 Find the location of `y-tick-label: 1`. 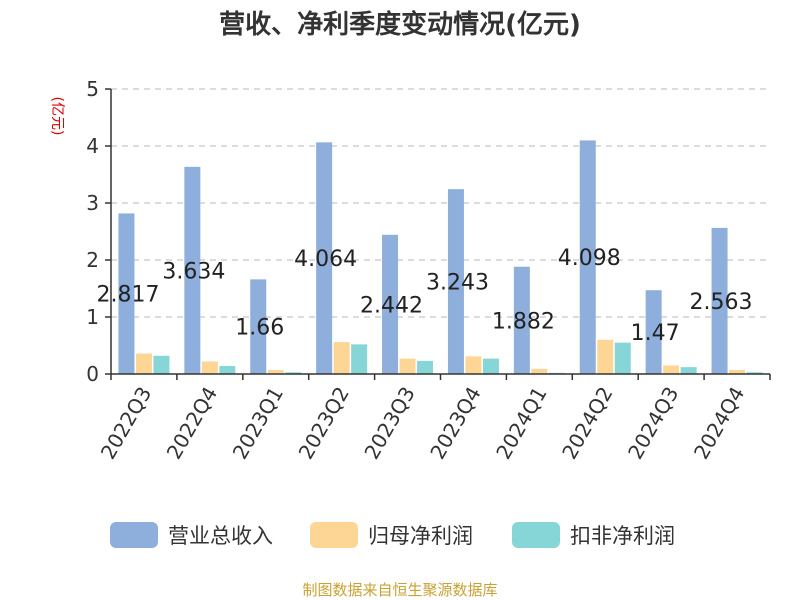

y-tick-label: 1 is located at coordinates (92, 317).